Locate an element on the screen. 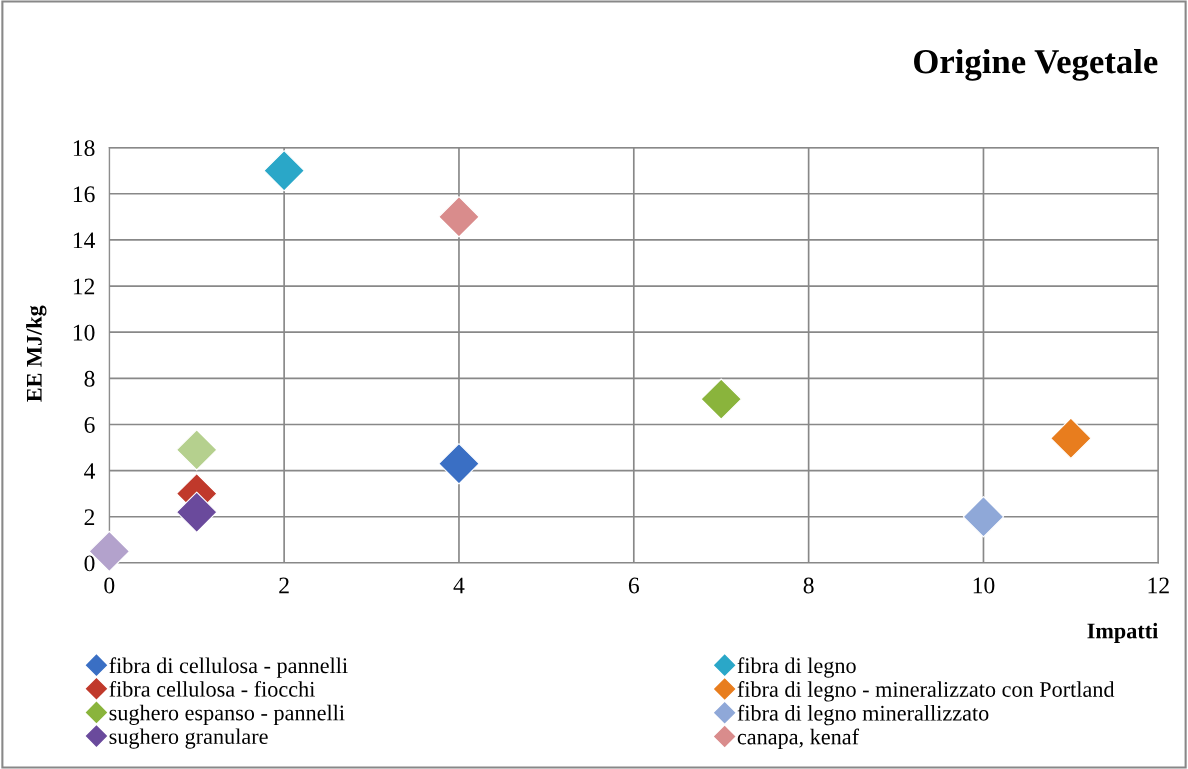 Image resolution: width=1188 pixels, height=769 pixels. x-tick-label: 8 is located at coordinates (808, 585).